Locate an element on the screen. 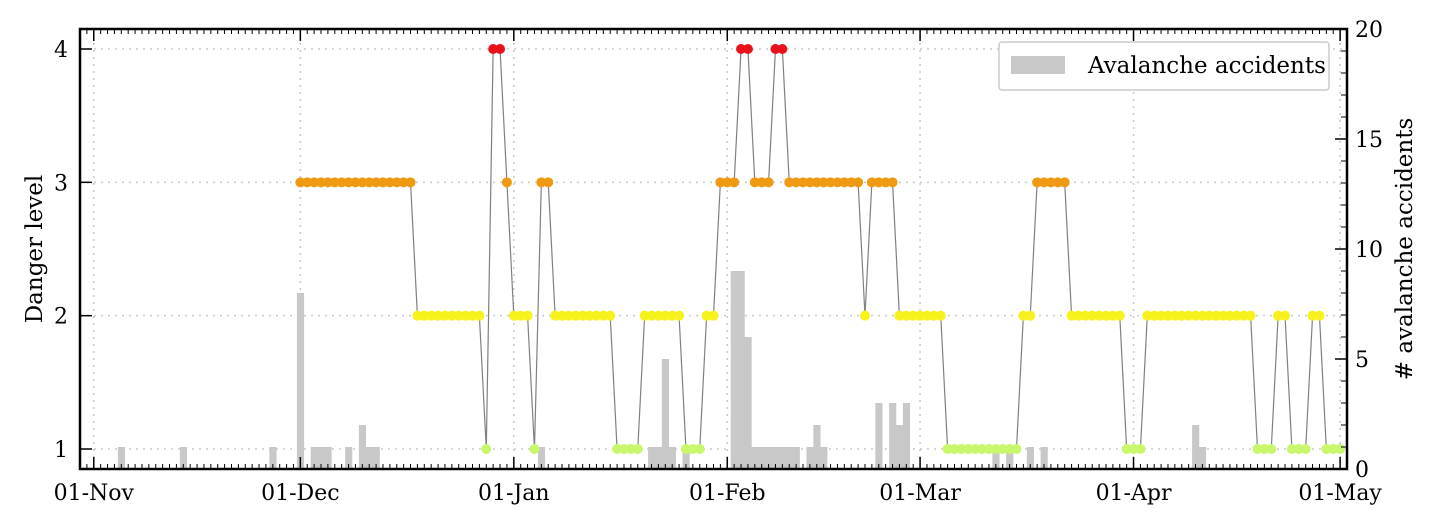 Image resolution: width=1433 pixels, height=522 pixels. y2-tick-label-0: 0 is located at coordinates (1362, 470).